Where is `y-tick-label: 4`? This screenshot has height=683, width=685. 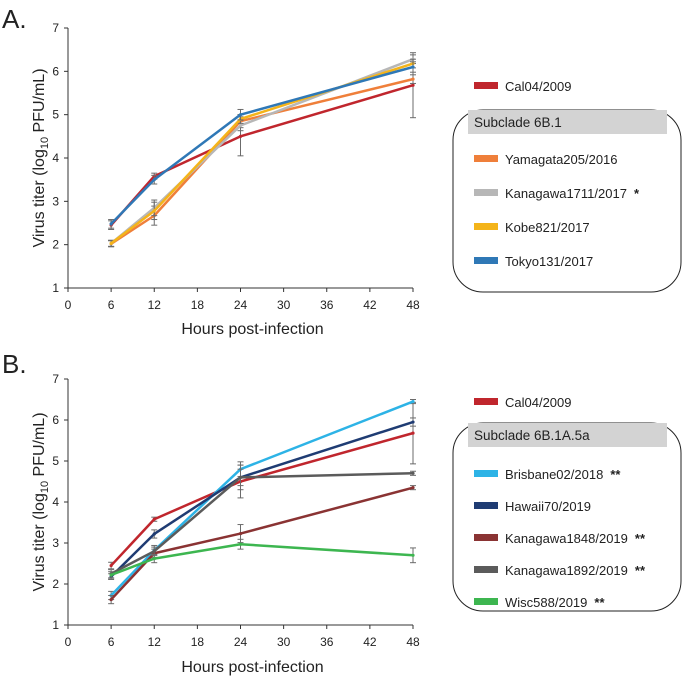 y-tick-label: 4 is located at coordinates (55, 158).